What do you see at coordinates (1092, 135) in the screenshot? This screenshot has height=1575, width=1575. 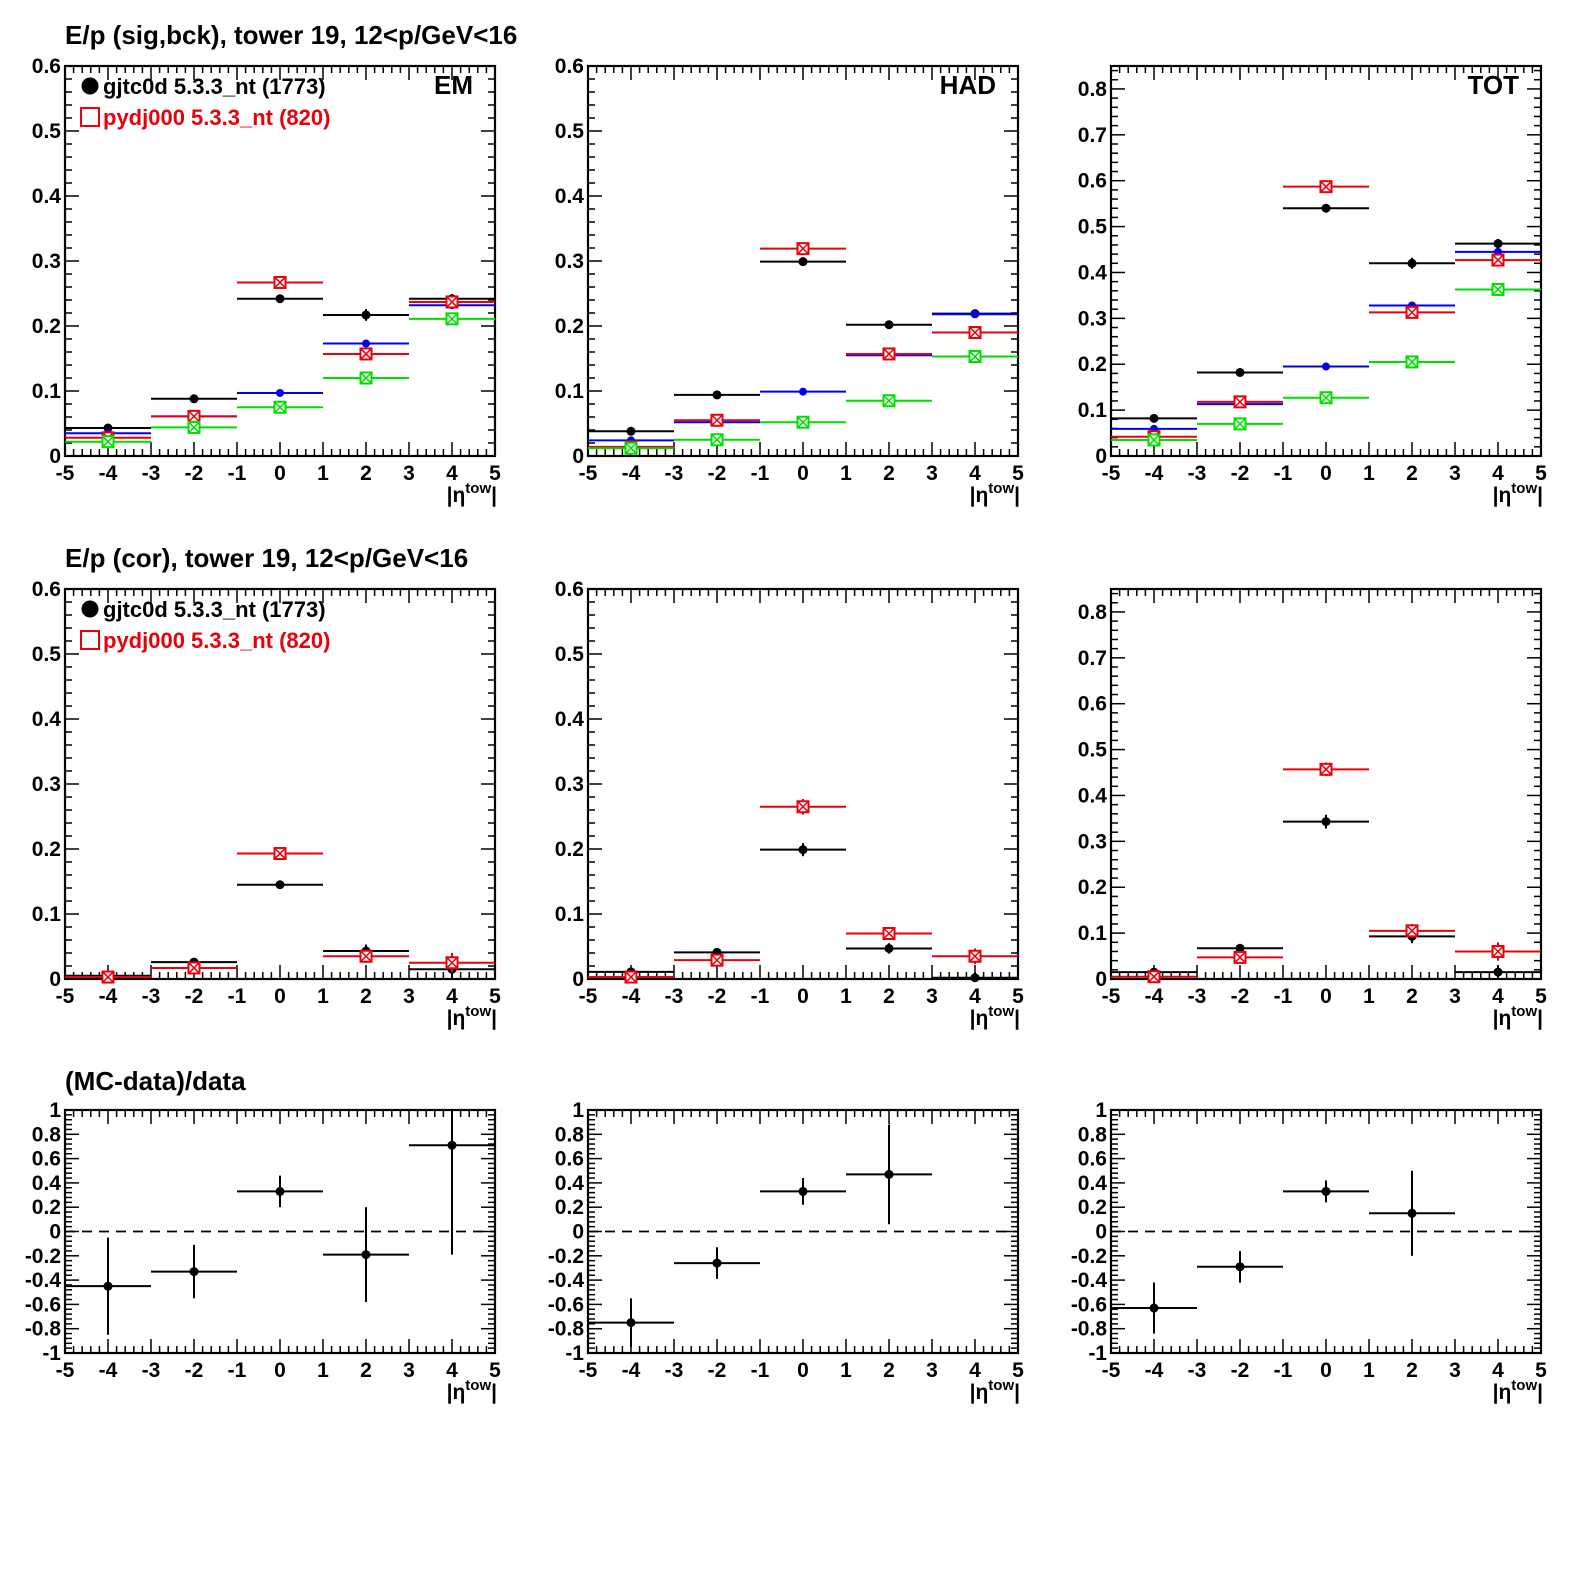 I see `y-tick-label: 0.7` at bounding box center [1092, 135].